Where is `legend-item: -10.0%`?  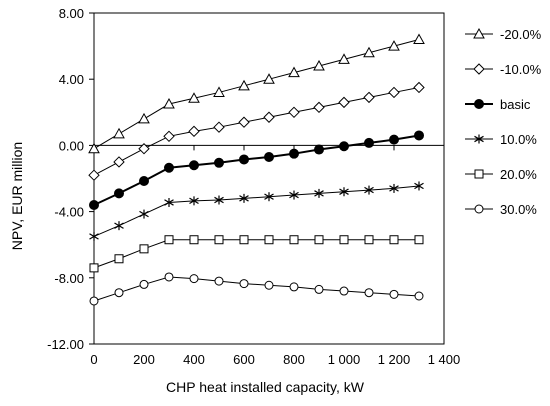 legend-item: -10.0% is located at coordinates (503, 69).